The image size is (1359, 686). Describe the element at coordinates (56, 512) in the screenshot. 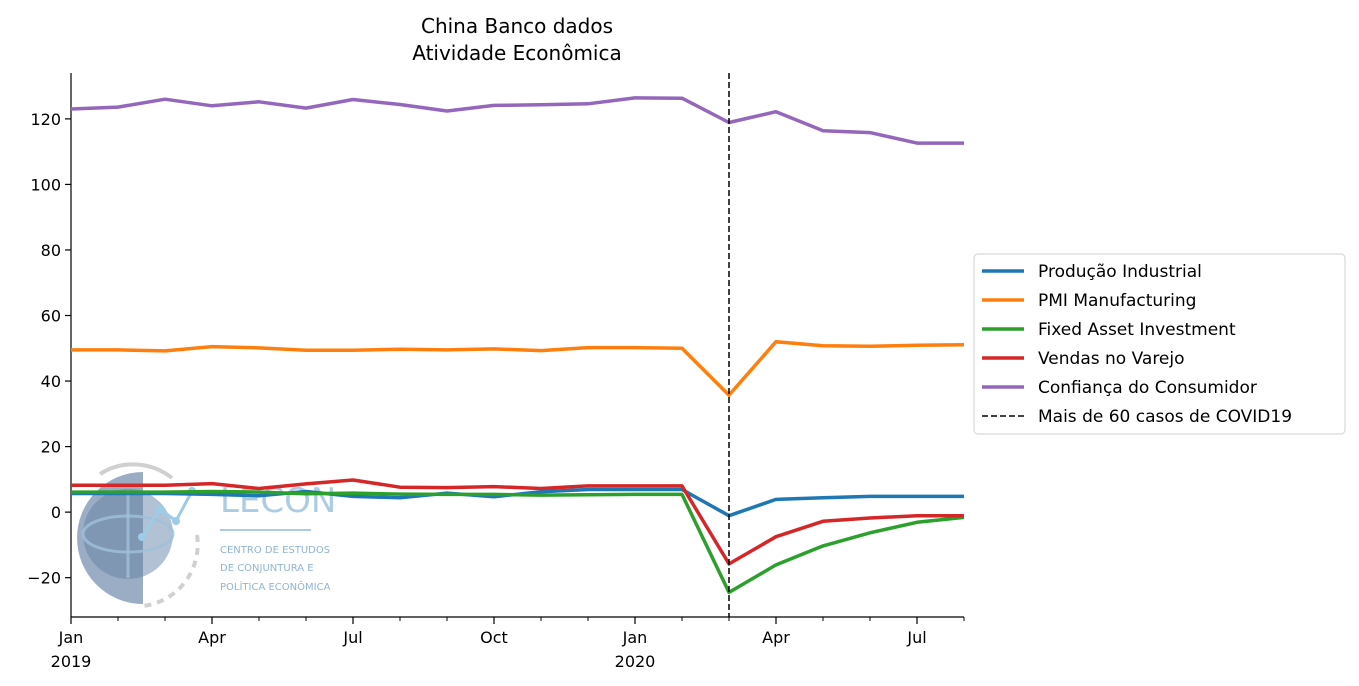

I see `y-tick-label: 0` at that location.